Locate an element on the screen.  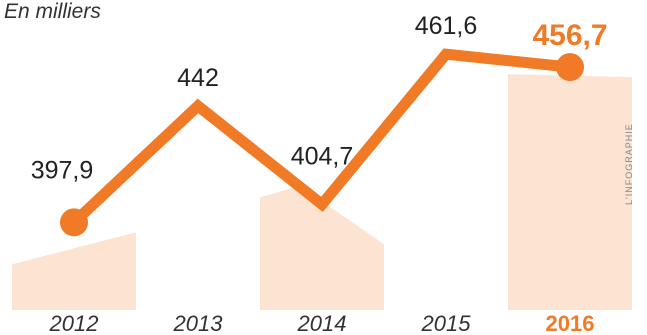
value-label-2013: 442 is located at coordinates (198, 78).